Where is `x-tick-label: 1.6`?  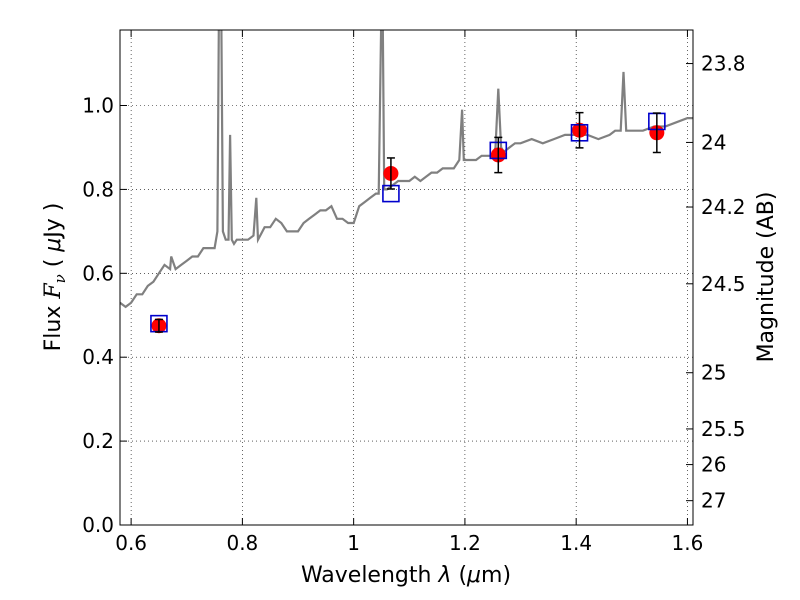 x-tick-label: 1.6 is located at coordinates (688, 543).